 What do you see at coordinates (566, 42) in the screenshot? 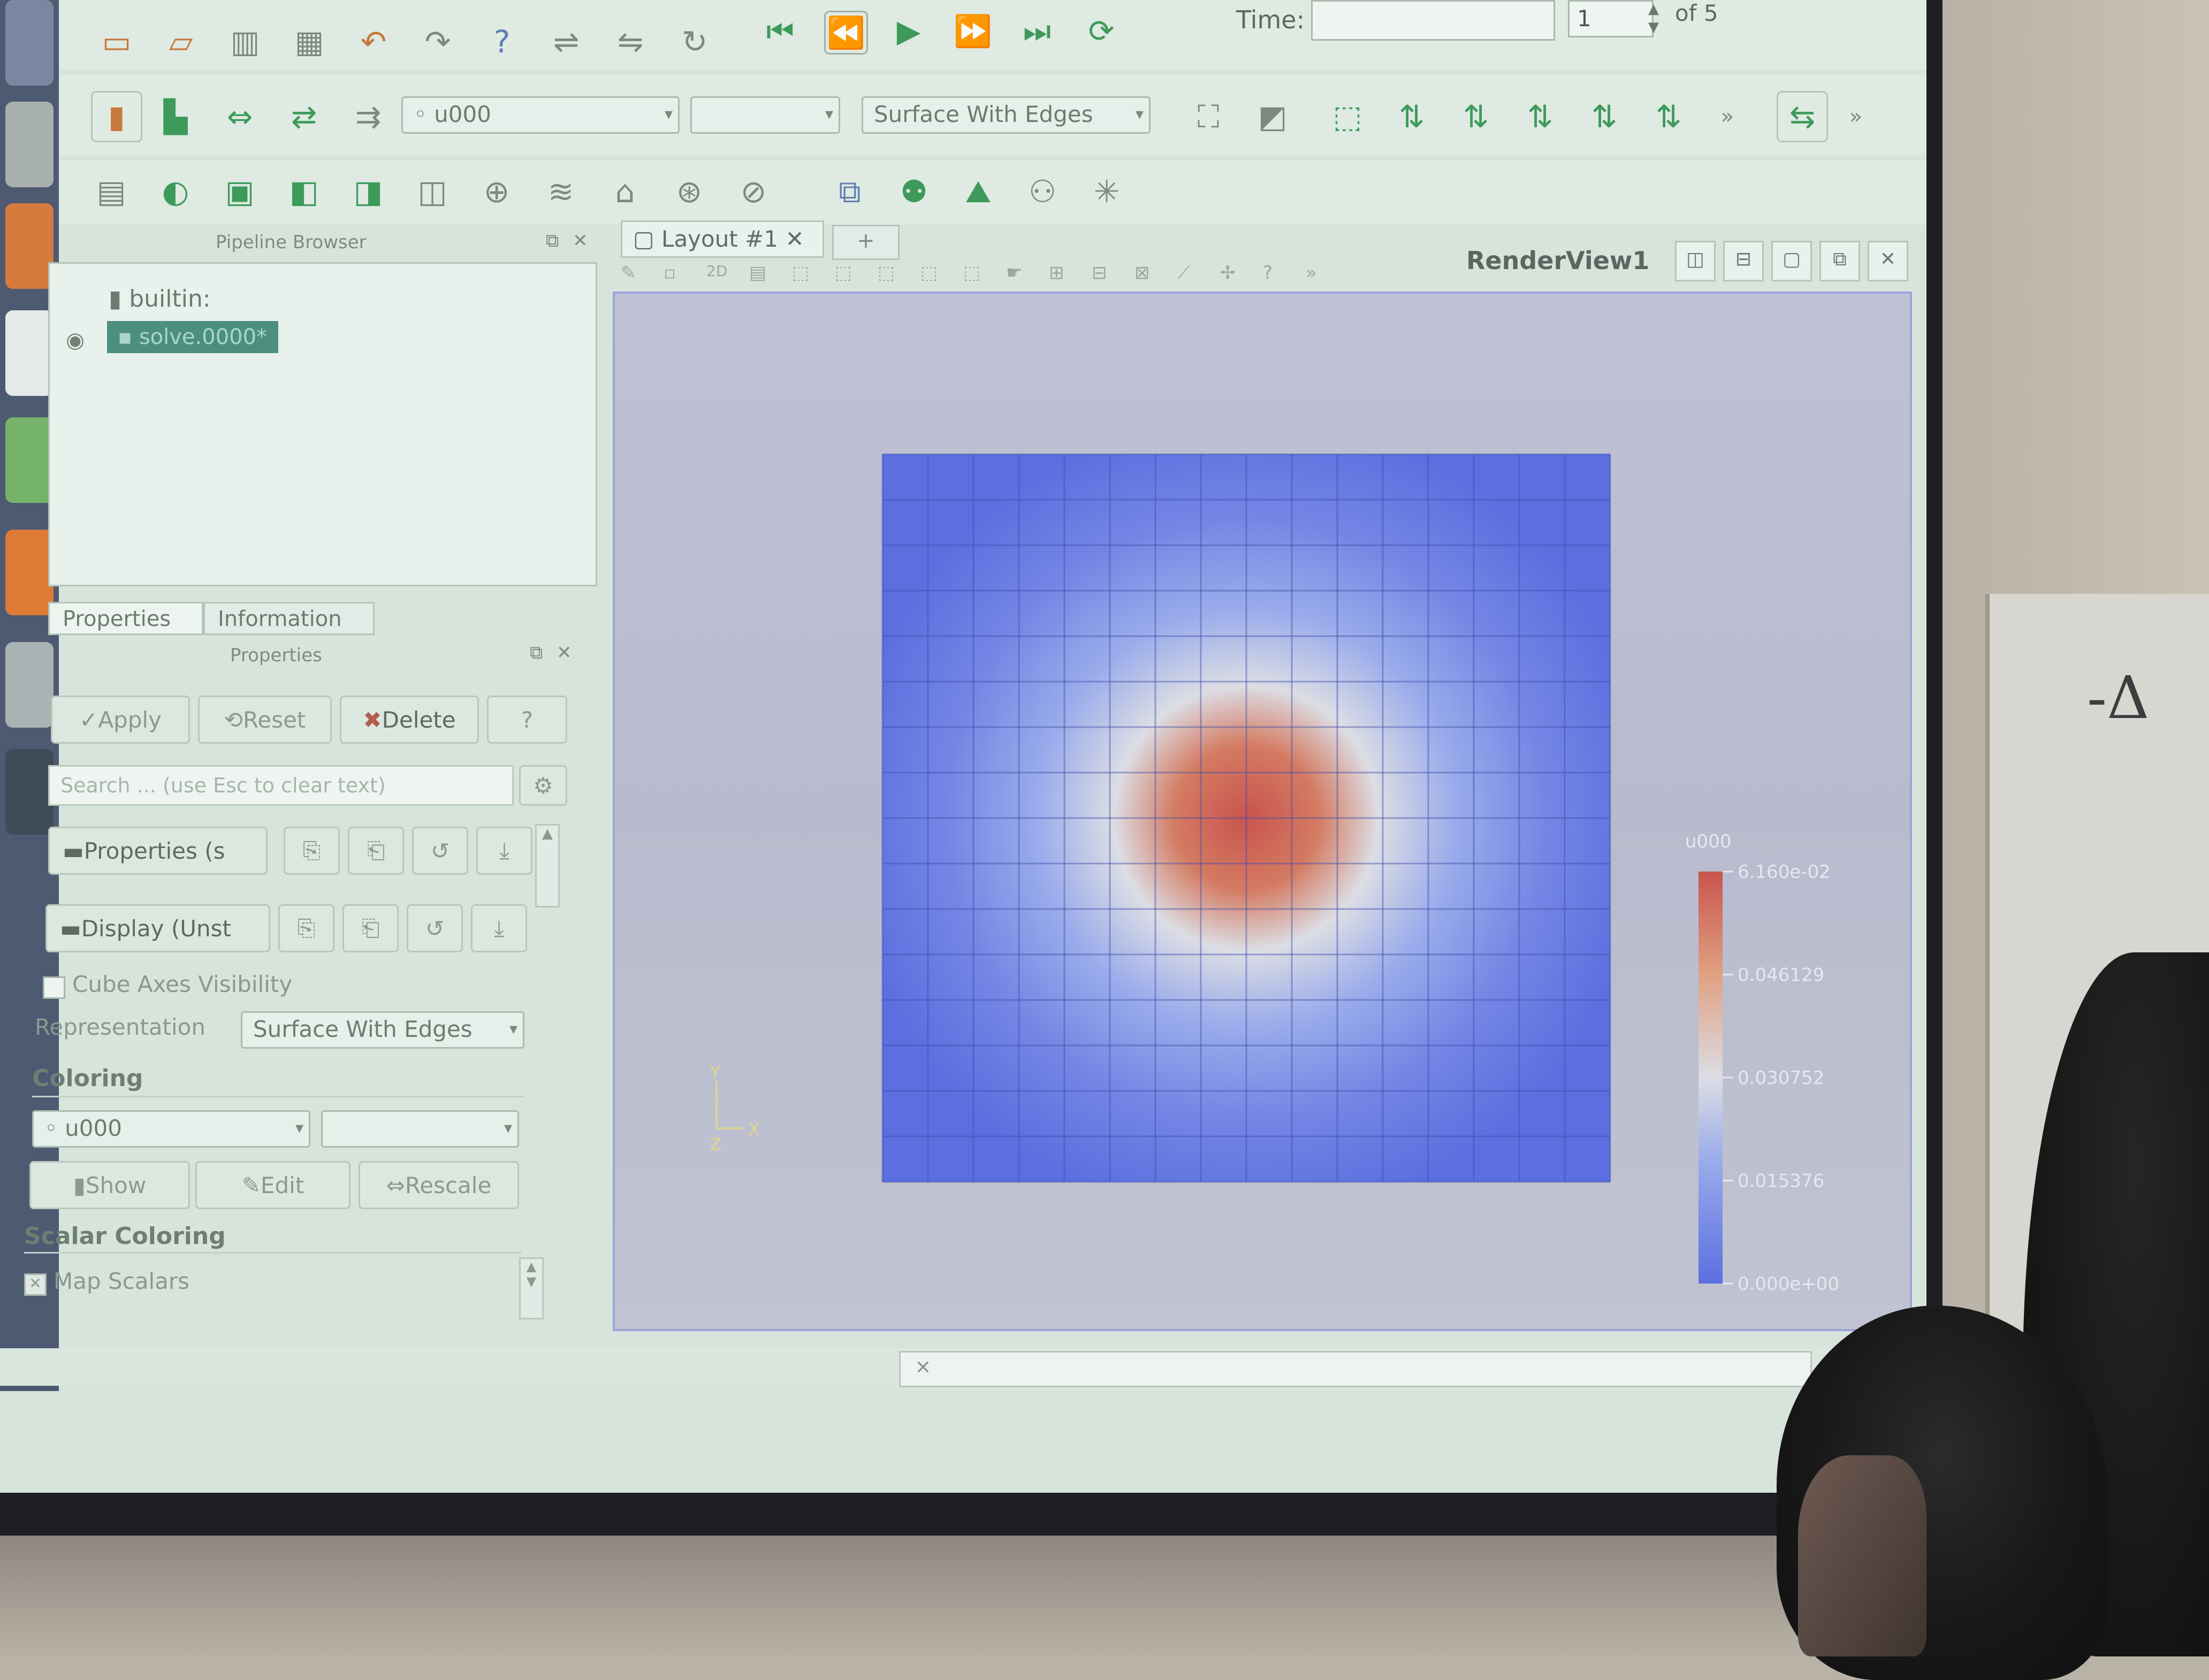
I see `connect-icon: ⇌` at bounding box center [566, 42].